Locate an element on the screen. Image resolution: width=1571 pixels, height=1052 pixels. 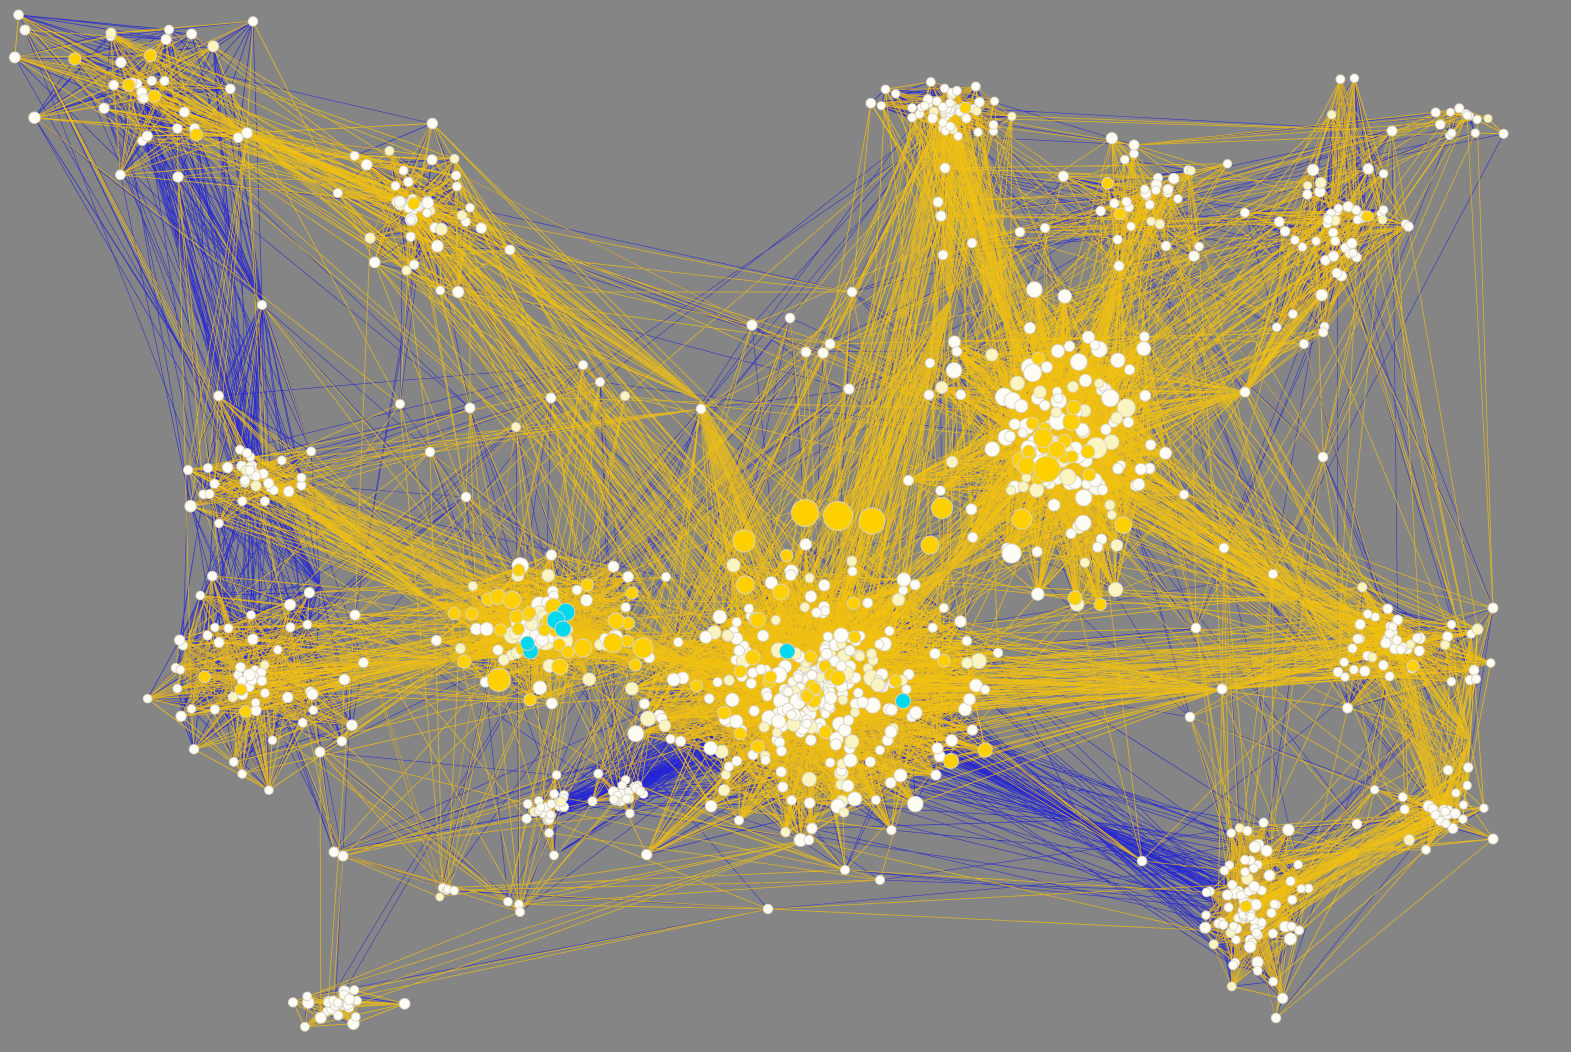
graph-node-cyan is located at coordinates (527, 643).